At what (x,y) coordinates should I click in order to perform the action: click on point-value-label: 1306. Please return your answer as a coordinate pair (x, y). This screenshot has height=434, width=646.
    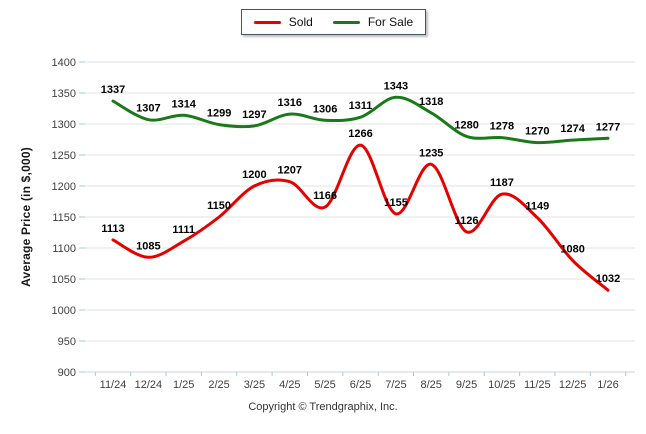
    Looking at the image, I should click on (325, 109).